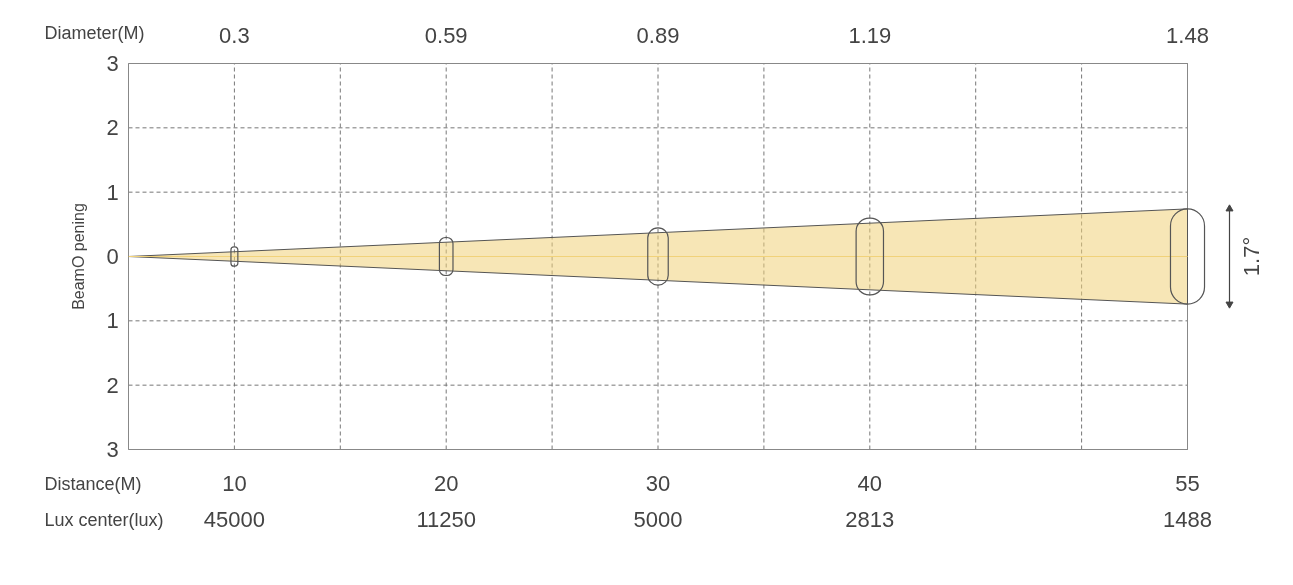  What do you see at coordinates (870, 519) in the screenshot?
I see `text: 2813` at bounding box center [870, 519].